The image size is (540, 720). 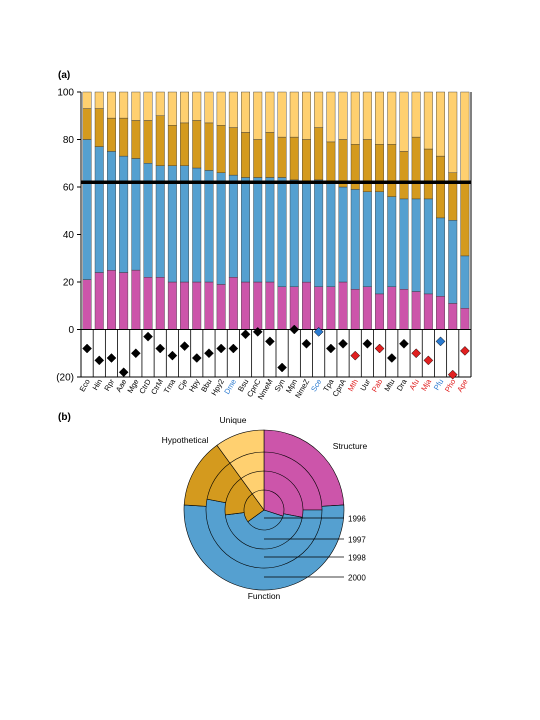 What do you see at coordinates (157, 387) in the screenshot?
I see `category-label: CtrM` at bounding box center [157, 387].